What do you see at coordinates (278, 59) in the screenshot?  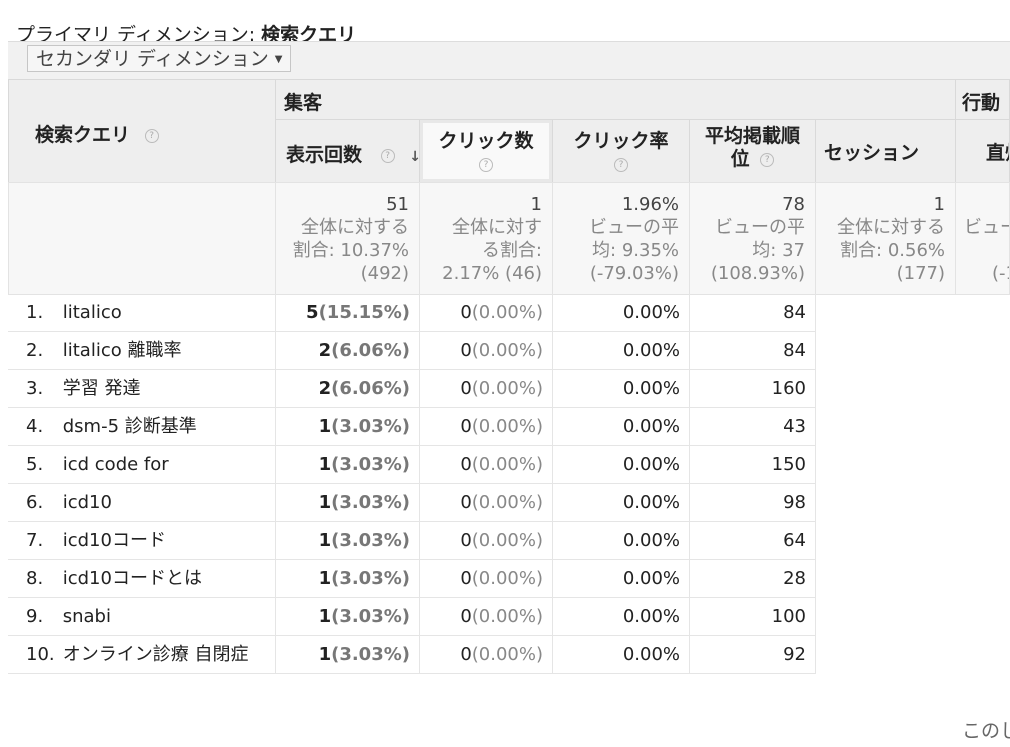 I see `caret-down-icon: ▼` at bounding box center [278, 59].